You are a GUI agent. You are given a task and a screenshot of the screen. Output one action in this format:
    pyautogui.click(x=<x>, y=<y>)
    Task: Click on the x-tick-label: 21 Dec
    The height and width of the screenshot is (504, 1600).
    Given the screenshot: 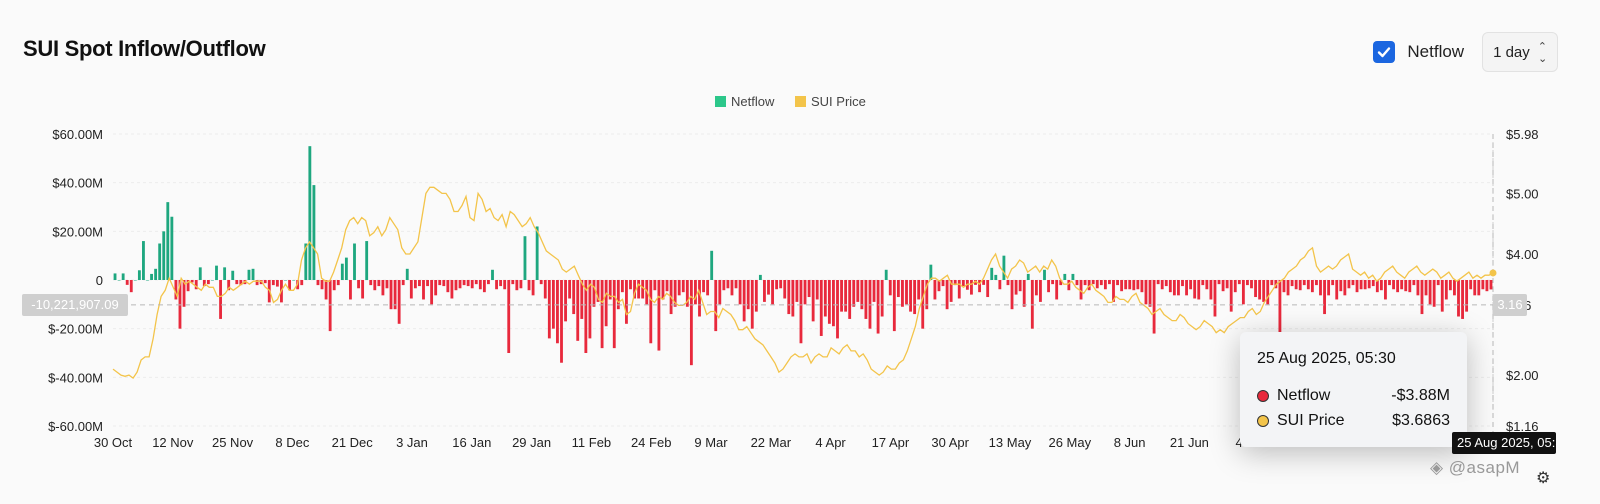 What is the action you would take?
    pyautogui.click(x=353, y=442)
    